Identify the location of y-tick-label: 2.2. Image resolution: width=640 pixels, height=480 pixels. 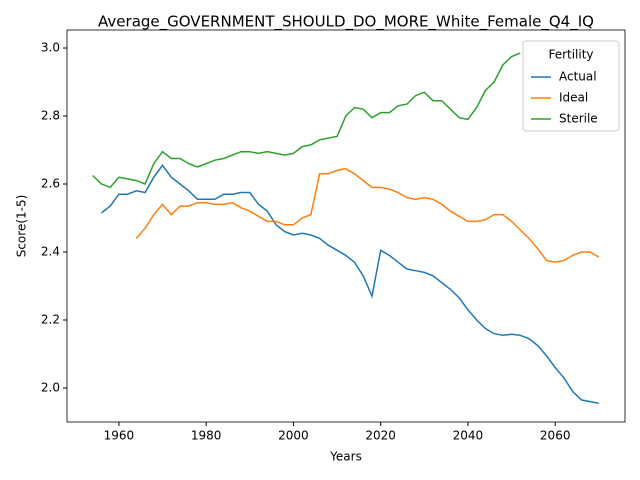
(50, 320).